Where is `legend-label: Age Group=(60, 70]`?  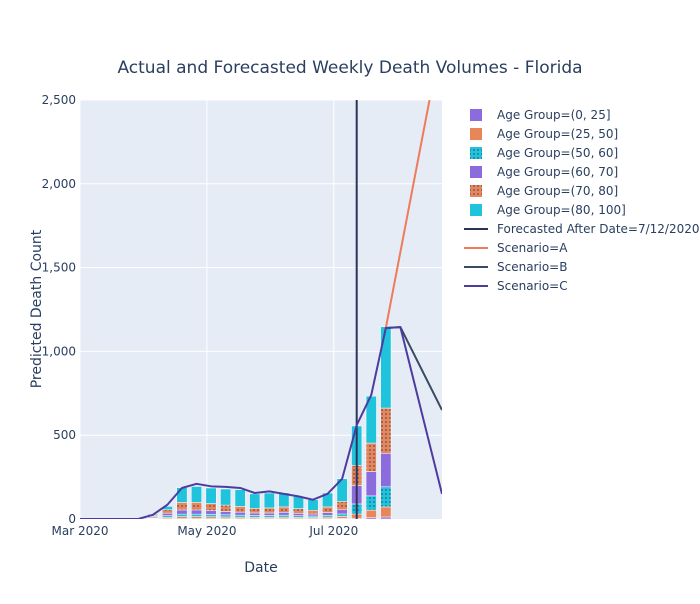
legend-label: Age Group=(60, 70] is located at coordinates (557, 172).